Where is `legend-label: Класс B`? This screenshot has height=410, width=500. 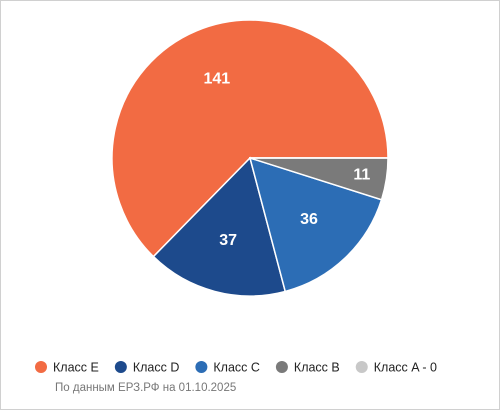 legend-label: Класс B is located at coordinates (317, 367).